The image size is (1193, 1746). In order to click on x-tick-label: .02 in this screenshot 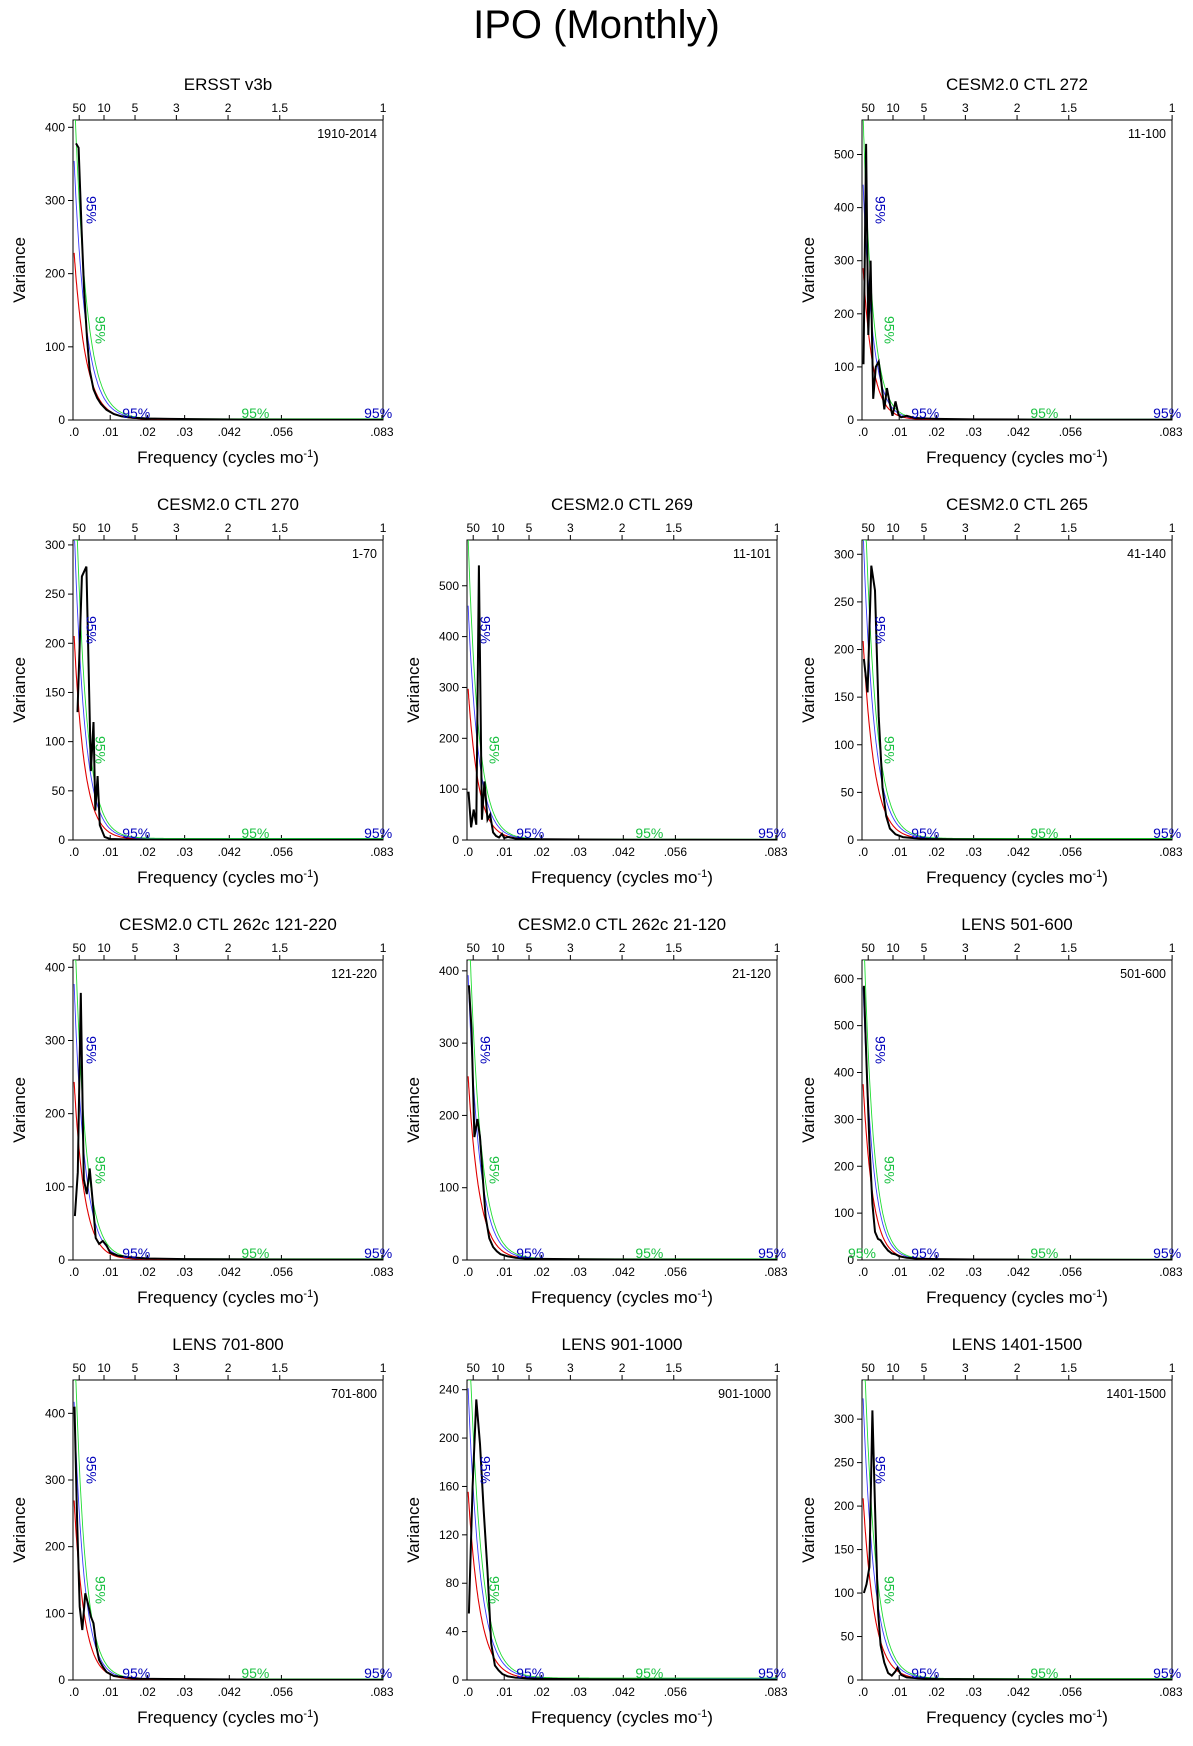, I will do `click(147, 432)`.